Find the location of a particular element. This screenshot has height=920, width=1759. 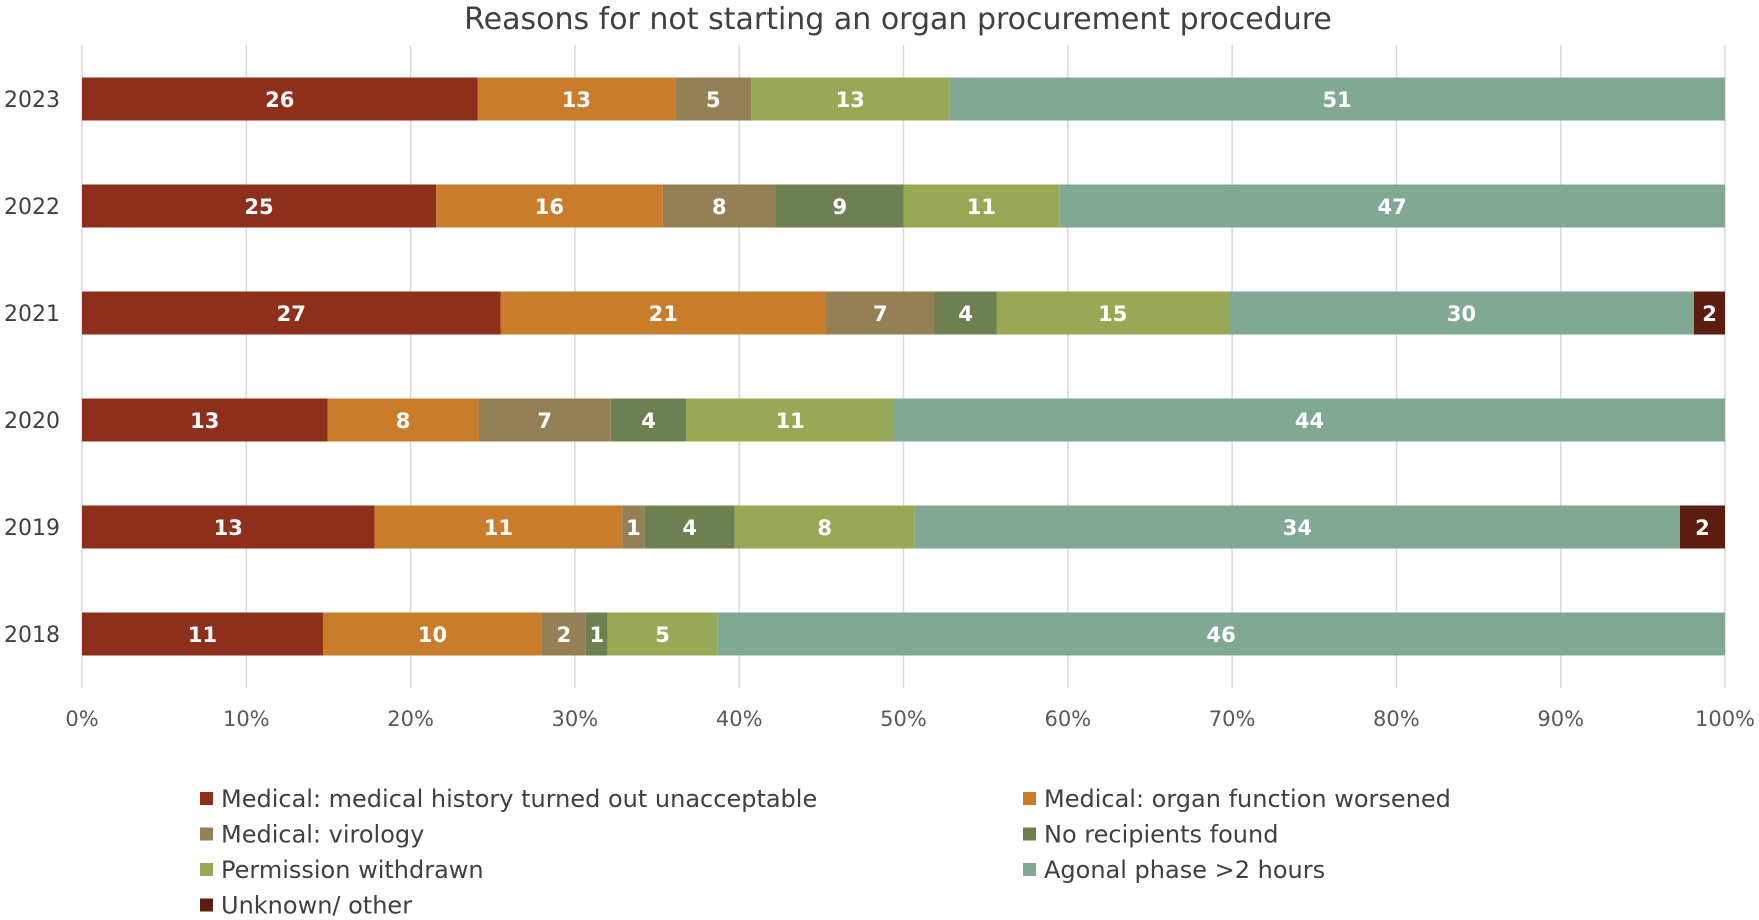

x-axis-tick-labels: 0% 10% 20% 30% 40% 50% 60% 70% 80% 90% 100% is located at coordinates (910, 719).